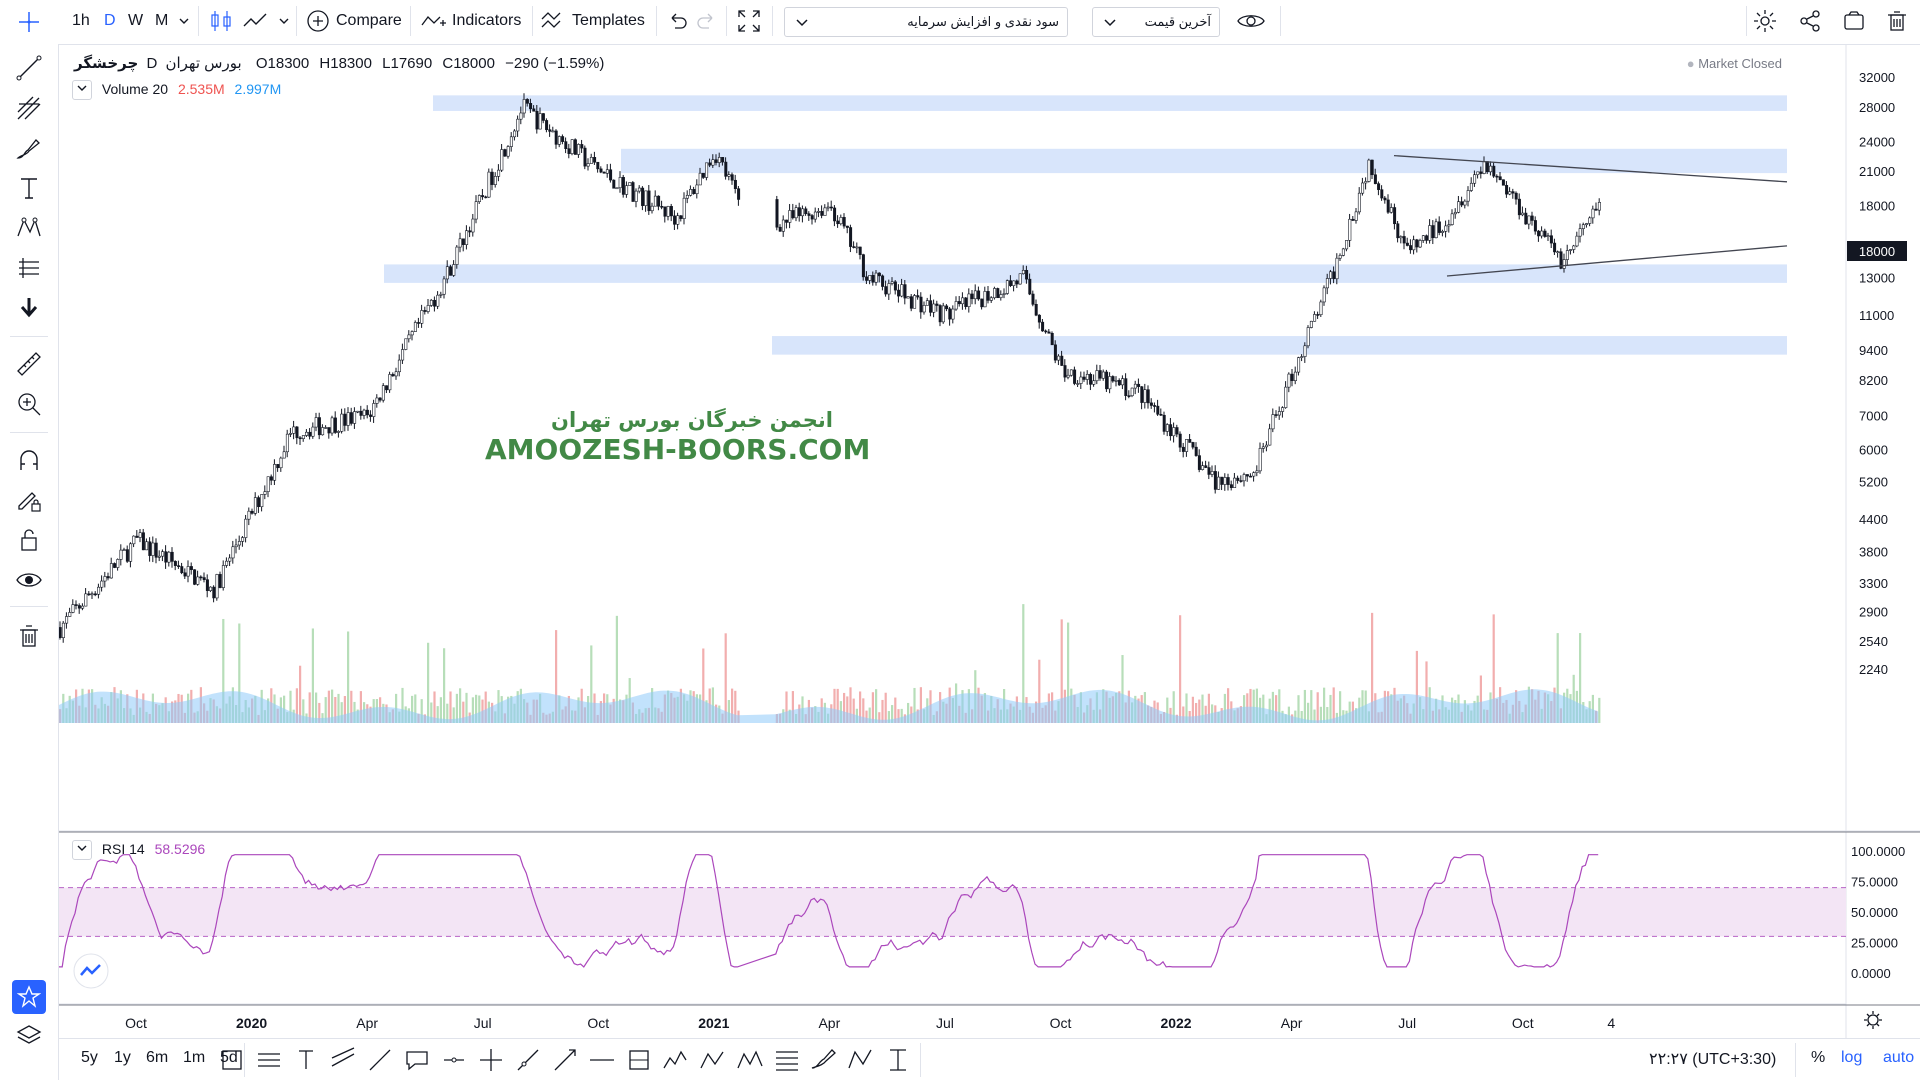  What do you see at coordinates (81, 20) in the screenshot?
I see `interval-1h: 1h` at bounding box center [81, 20].